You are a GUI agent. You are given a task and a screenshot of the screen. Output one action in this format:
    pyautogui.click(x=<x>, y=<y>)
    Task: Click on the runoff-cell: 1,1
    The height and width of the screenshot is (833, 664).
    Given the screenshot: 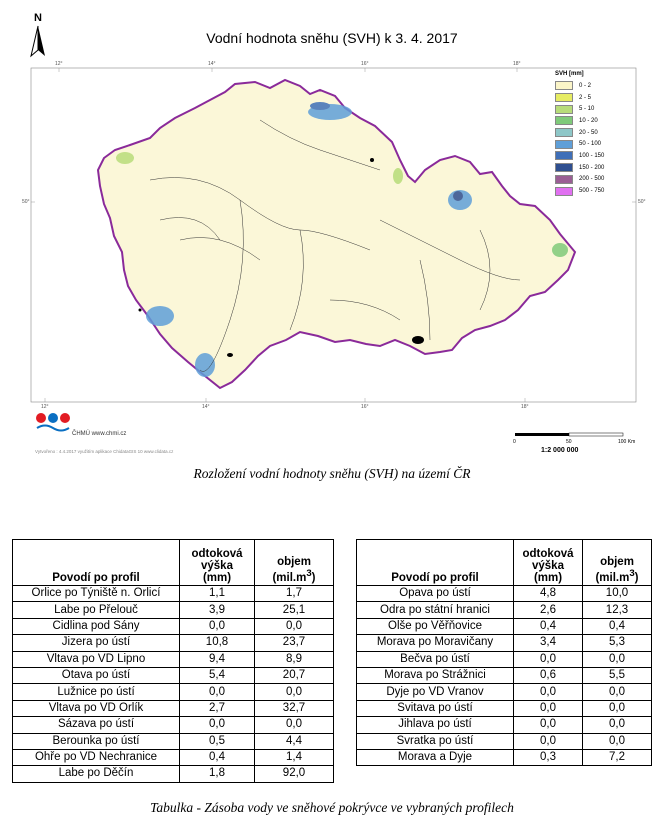 What is the action you would take?
    pyautogui.click(x=217, y=593)
    